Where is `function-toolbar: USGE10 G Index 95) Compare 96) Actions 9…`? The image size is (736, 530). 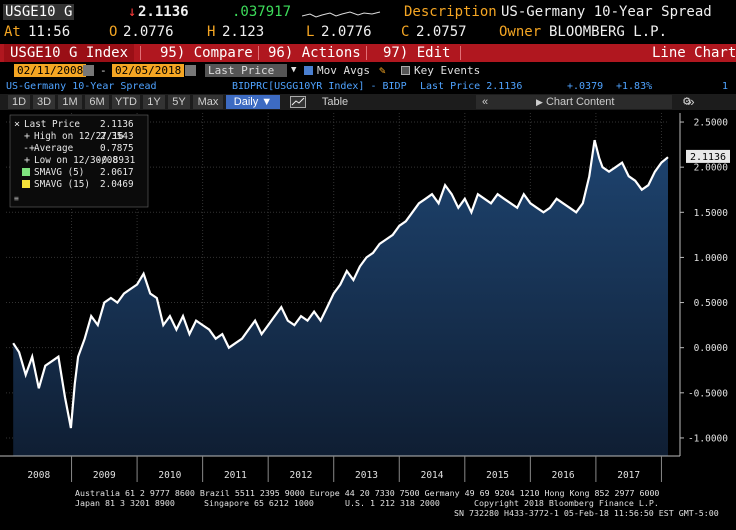
function-toolbar: USGE10 G Index 95) Compare 96) Actions 9… is located at coordinates (368, 53).